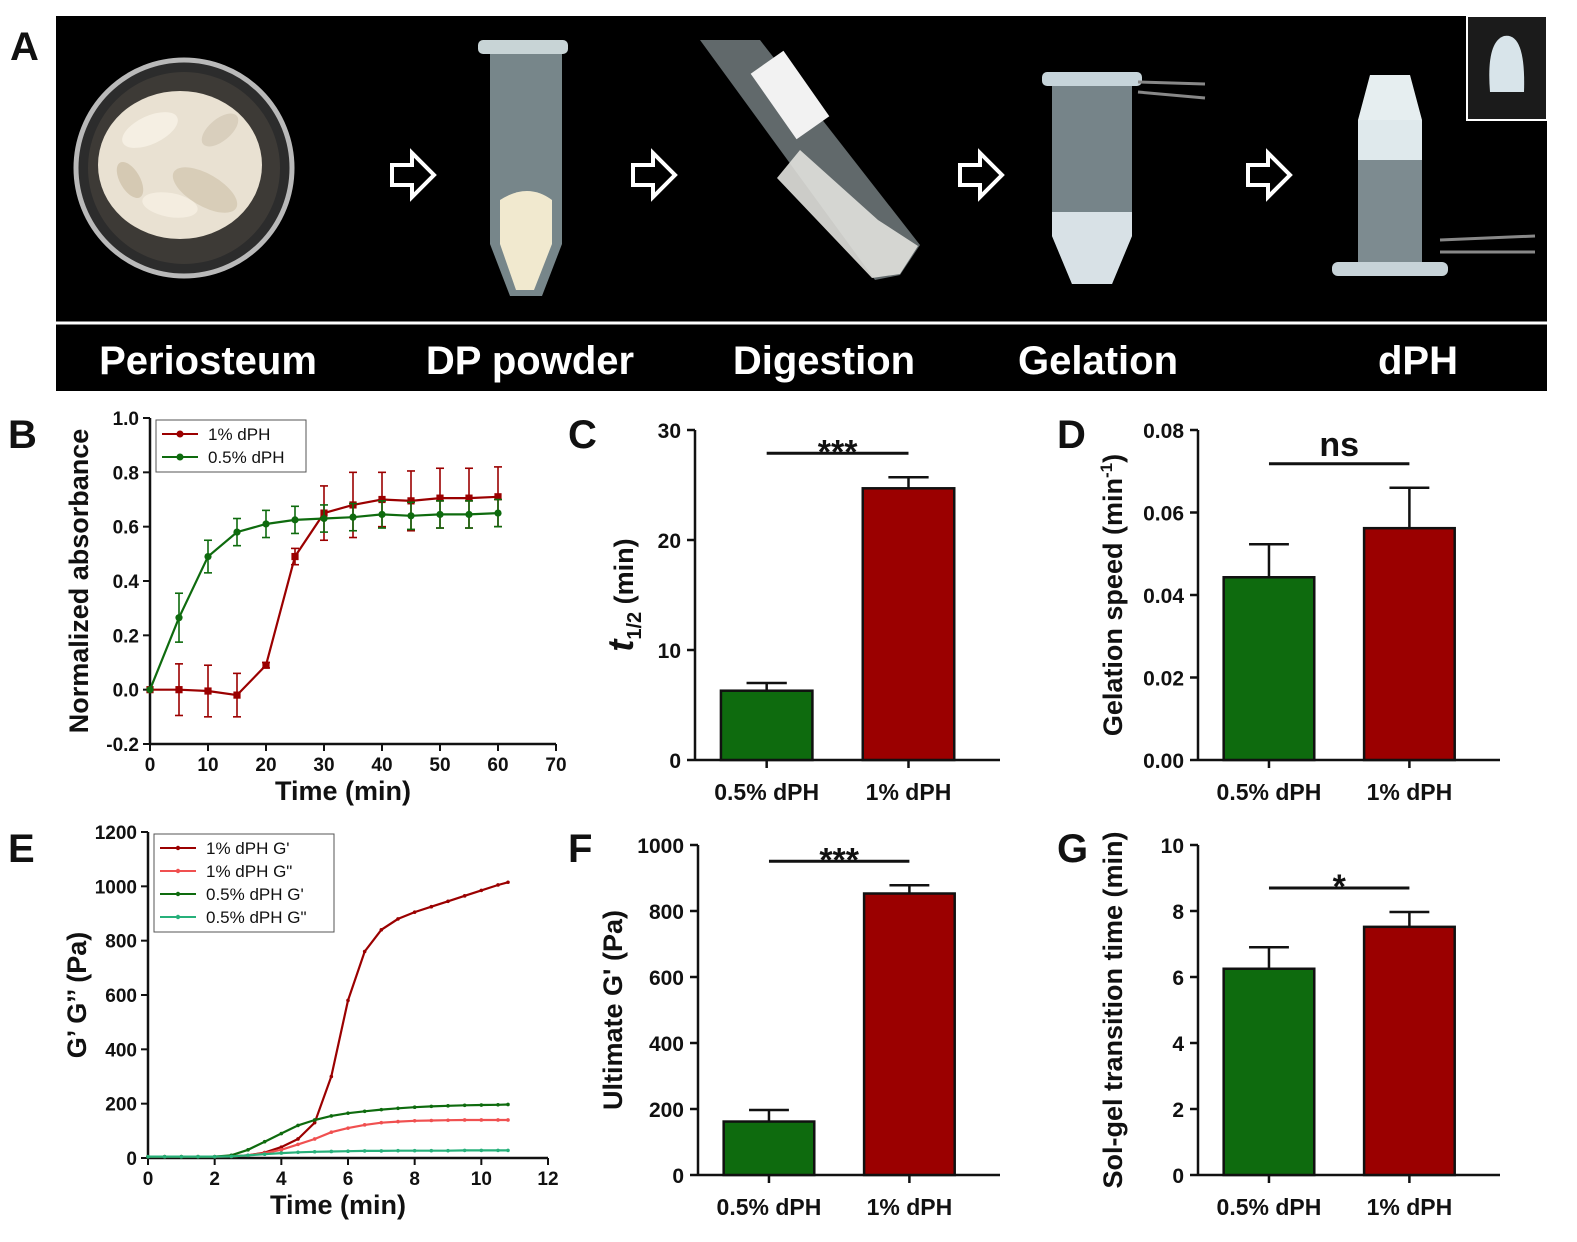  Describe the element at coordinates (214, 1179) in the screenshot. I see `x-tick-label: 2` at that location.